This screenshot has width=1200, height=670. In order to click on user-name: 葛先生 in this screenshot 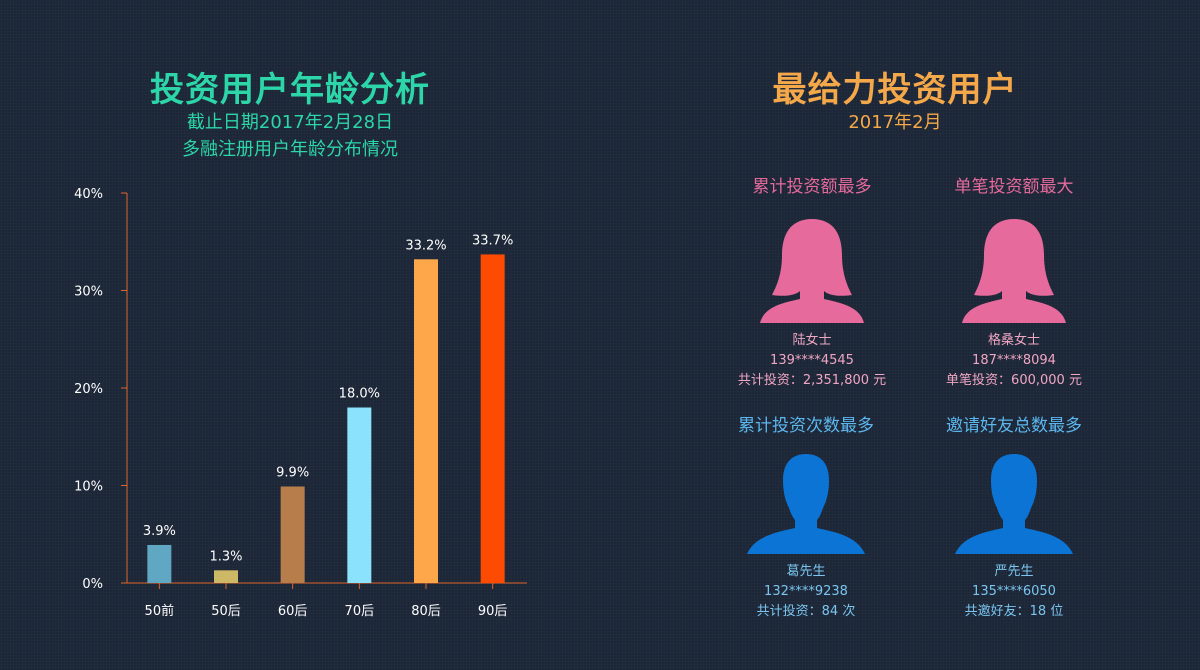, I will do `click(806, 571)`.